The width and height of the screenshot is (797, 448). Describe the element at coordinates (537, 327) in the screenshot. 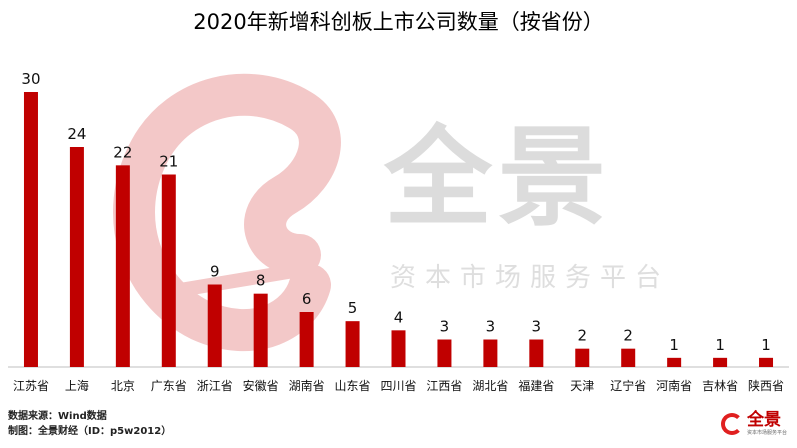

I see `data-label-11: 3` at that location.